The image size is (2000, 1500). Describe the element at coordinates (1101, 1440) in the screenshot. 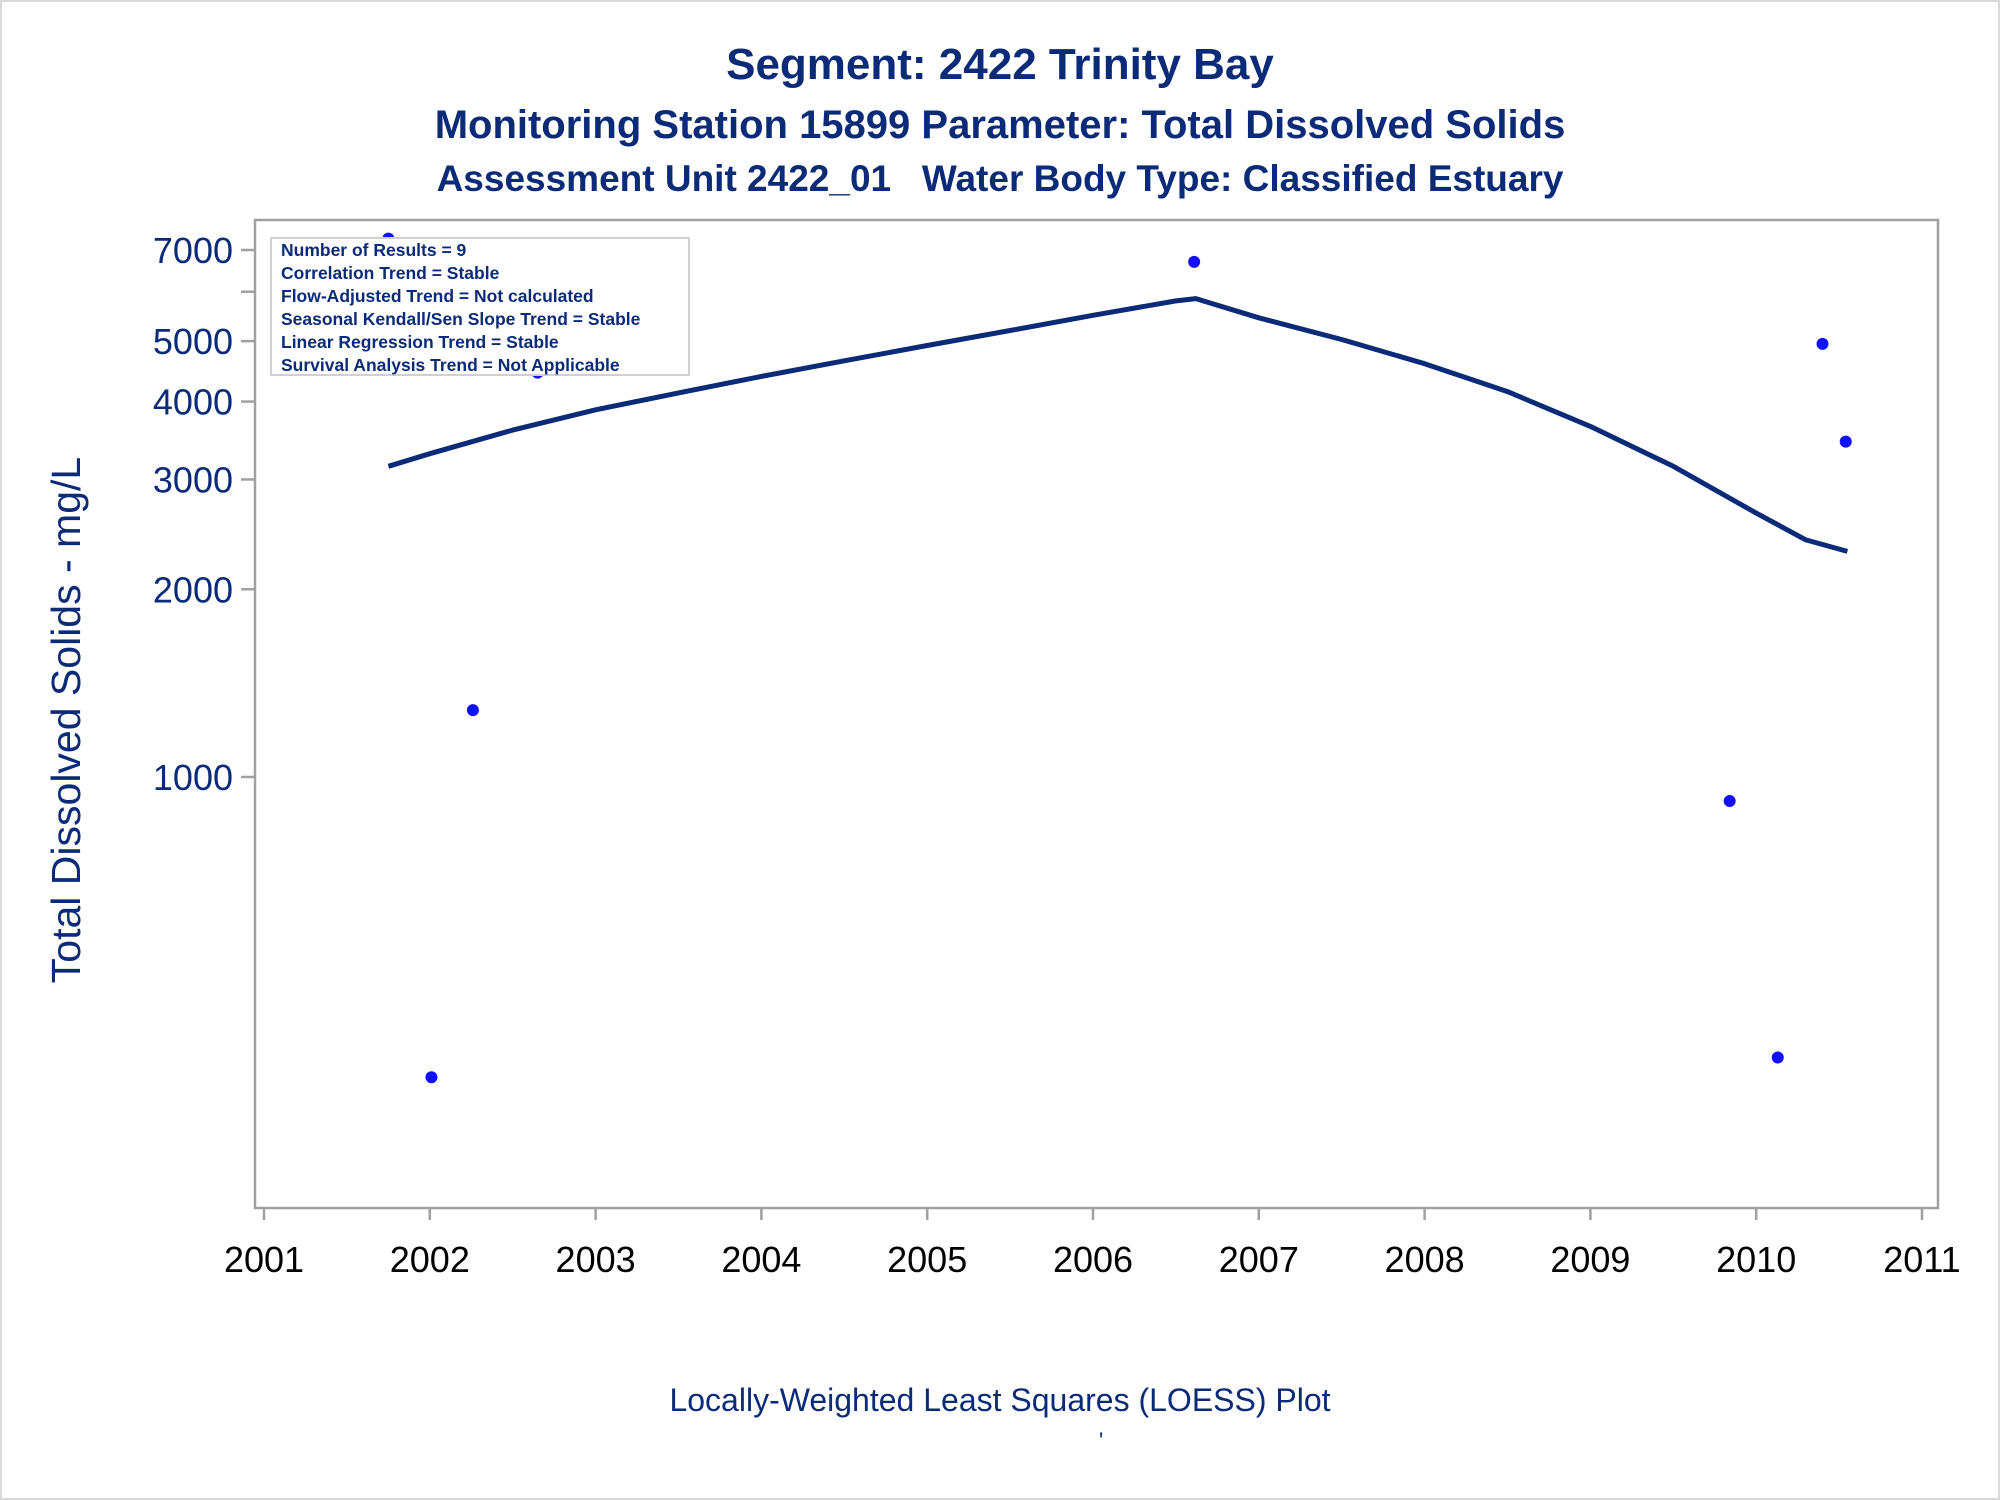

I see `footnote-mark: '` at that location.